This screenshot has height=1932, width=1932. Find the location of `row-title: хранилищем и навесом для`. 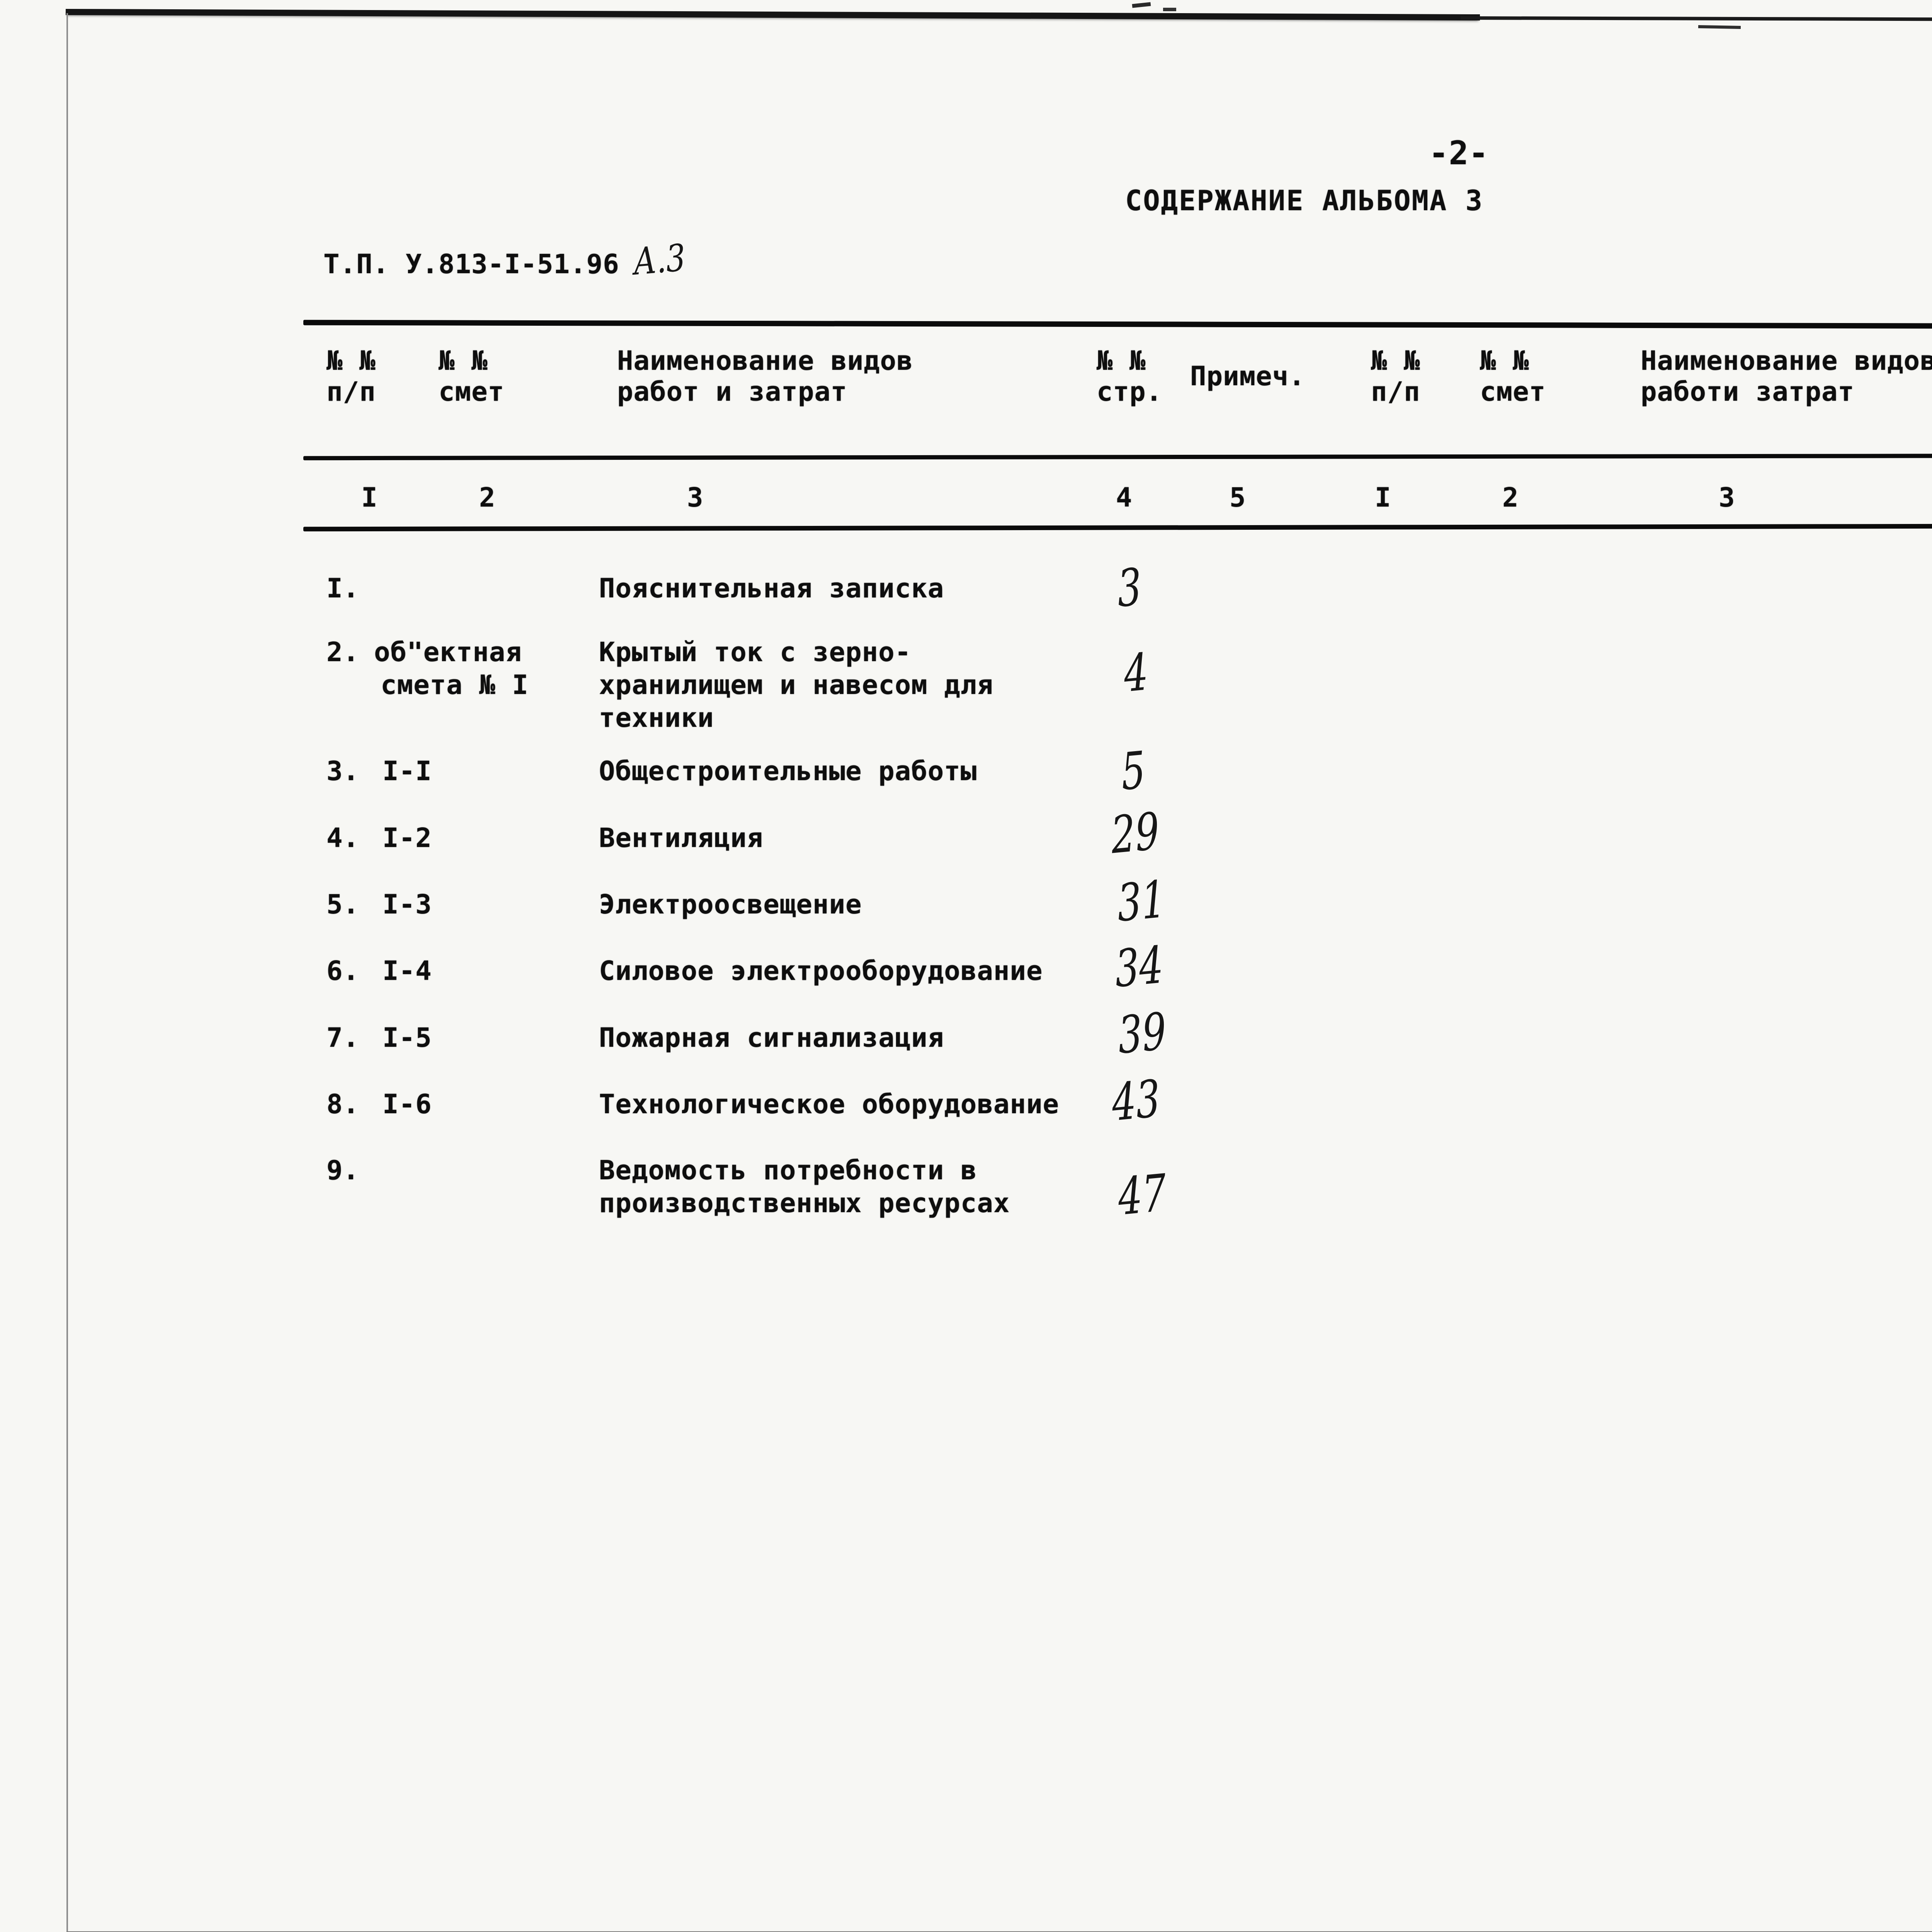

row-title: хранилищем и навесом для is located at coordinates (796, 685).